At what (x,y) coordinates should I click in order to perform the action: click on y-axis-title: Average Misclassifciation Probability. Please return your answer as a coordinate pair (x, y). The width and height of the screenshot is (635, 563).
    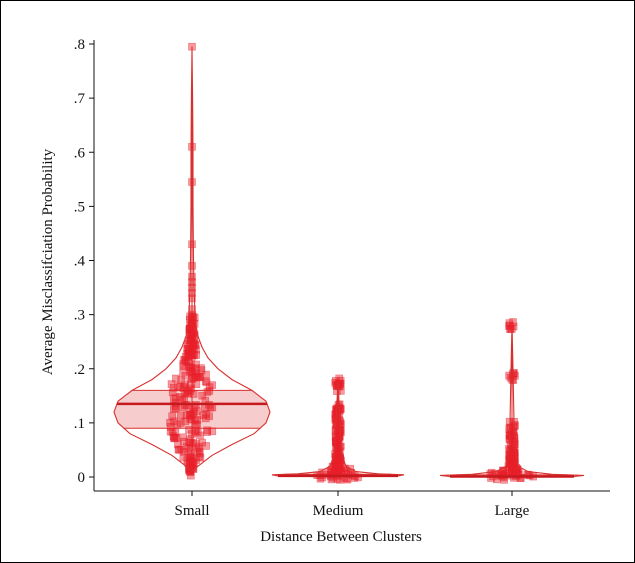
    Looking at the image, I should click on (48, 261).